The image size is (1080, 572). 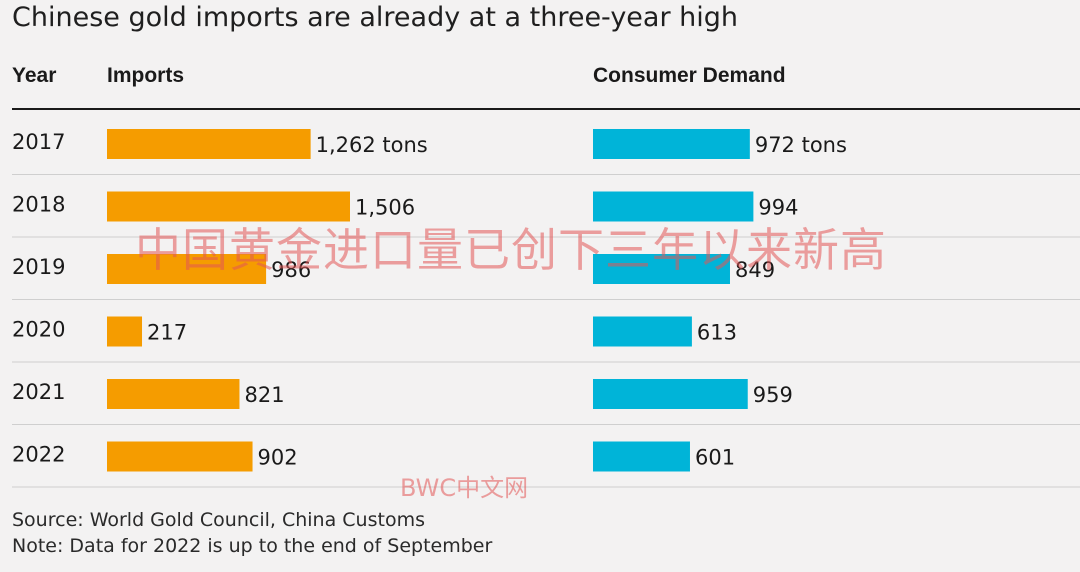 What do you see at coordinates (755, 270) in the screenshot?
I see `consumer-demand-value-label-2019: 849` at bounding box center [755, 270].